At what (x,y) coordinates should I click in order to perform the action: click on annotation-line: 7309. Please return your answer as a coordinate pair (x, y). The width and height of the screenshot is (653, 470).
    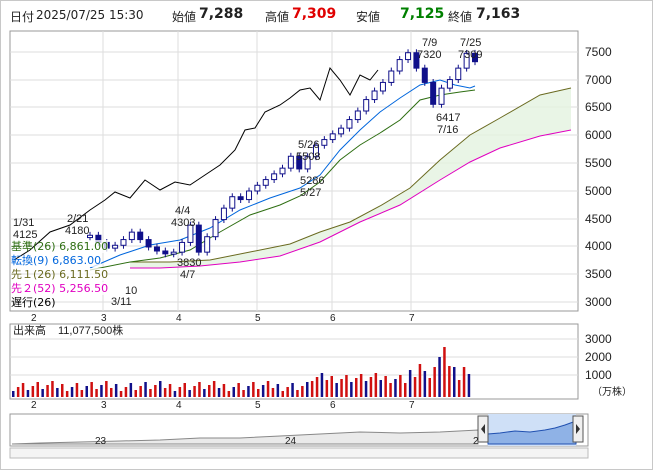
    Looking at the image, I should click on (470, 55).